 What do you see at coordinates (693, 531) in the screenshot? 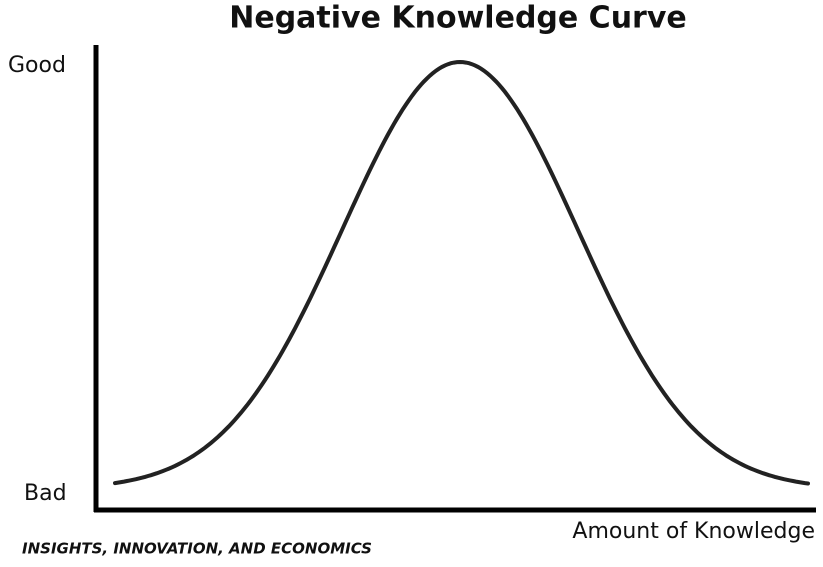
I see `x-axis-label: Amount of Knowledge` at bounding box center [693, 531].